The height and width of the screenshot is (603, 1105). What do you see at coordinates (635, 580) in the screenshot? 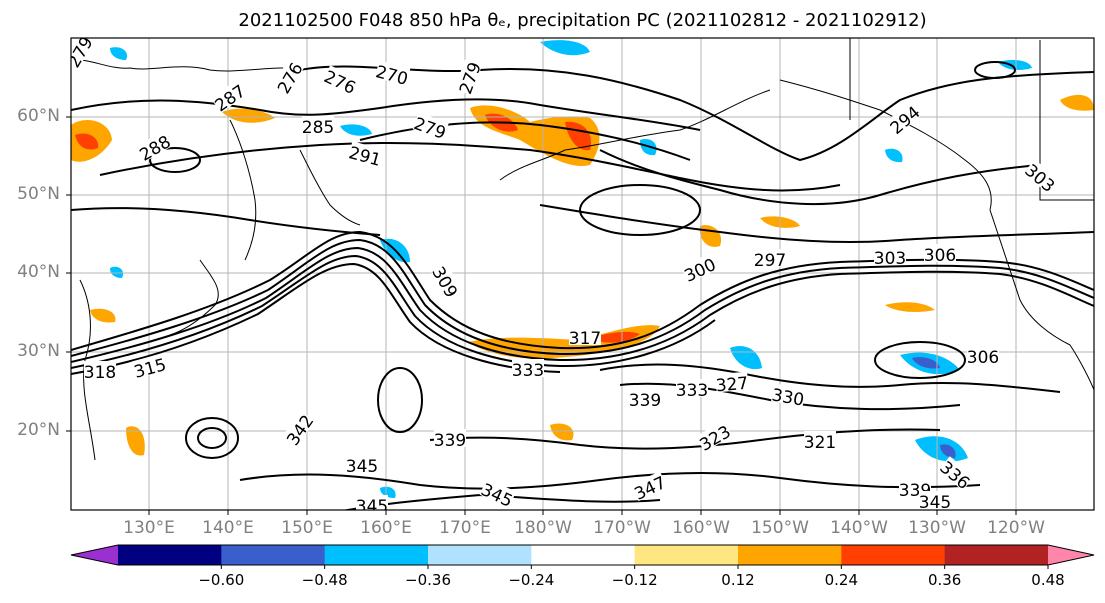
I see `colorbar-tick-label: −0.12` at bounding box center [635, 580].